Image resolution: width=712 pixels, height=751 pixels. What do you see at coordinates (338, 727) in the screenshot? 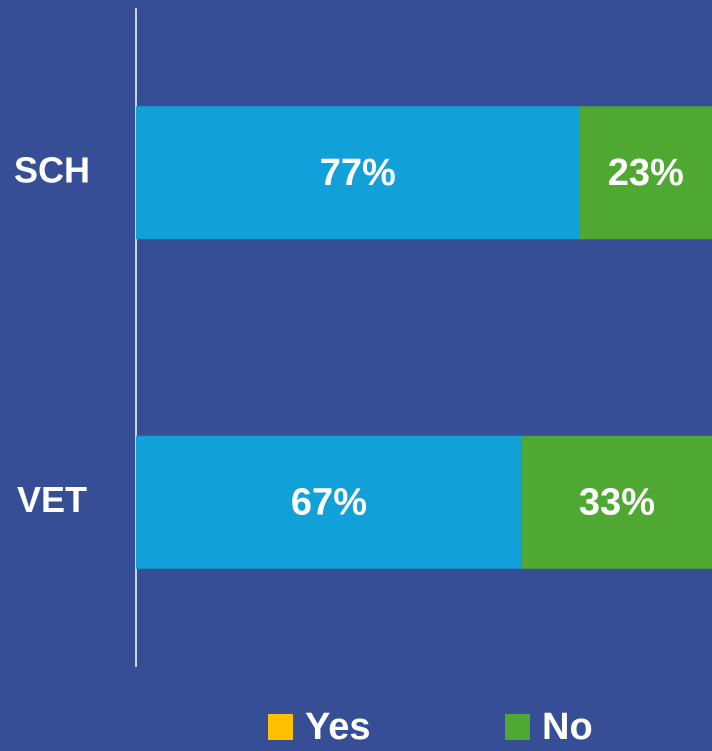
I see `legend-label: Yes` at bounding box center [338, 727].